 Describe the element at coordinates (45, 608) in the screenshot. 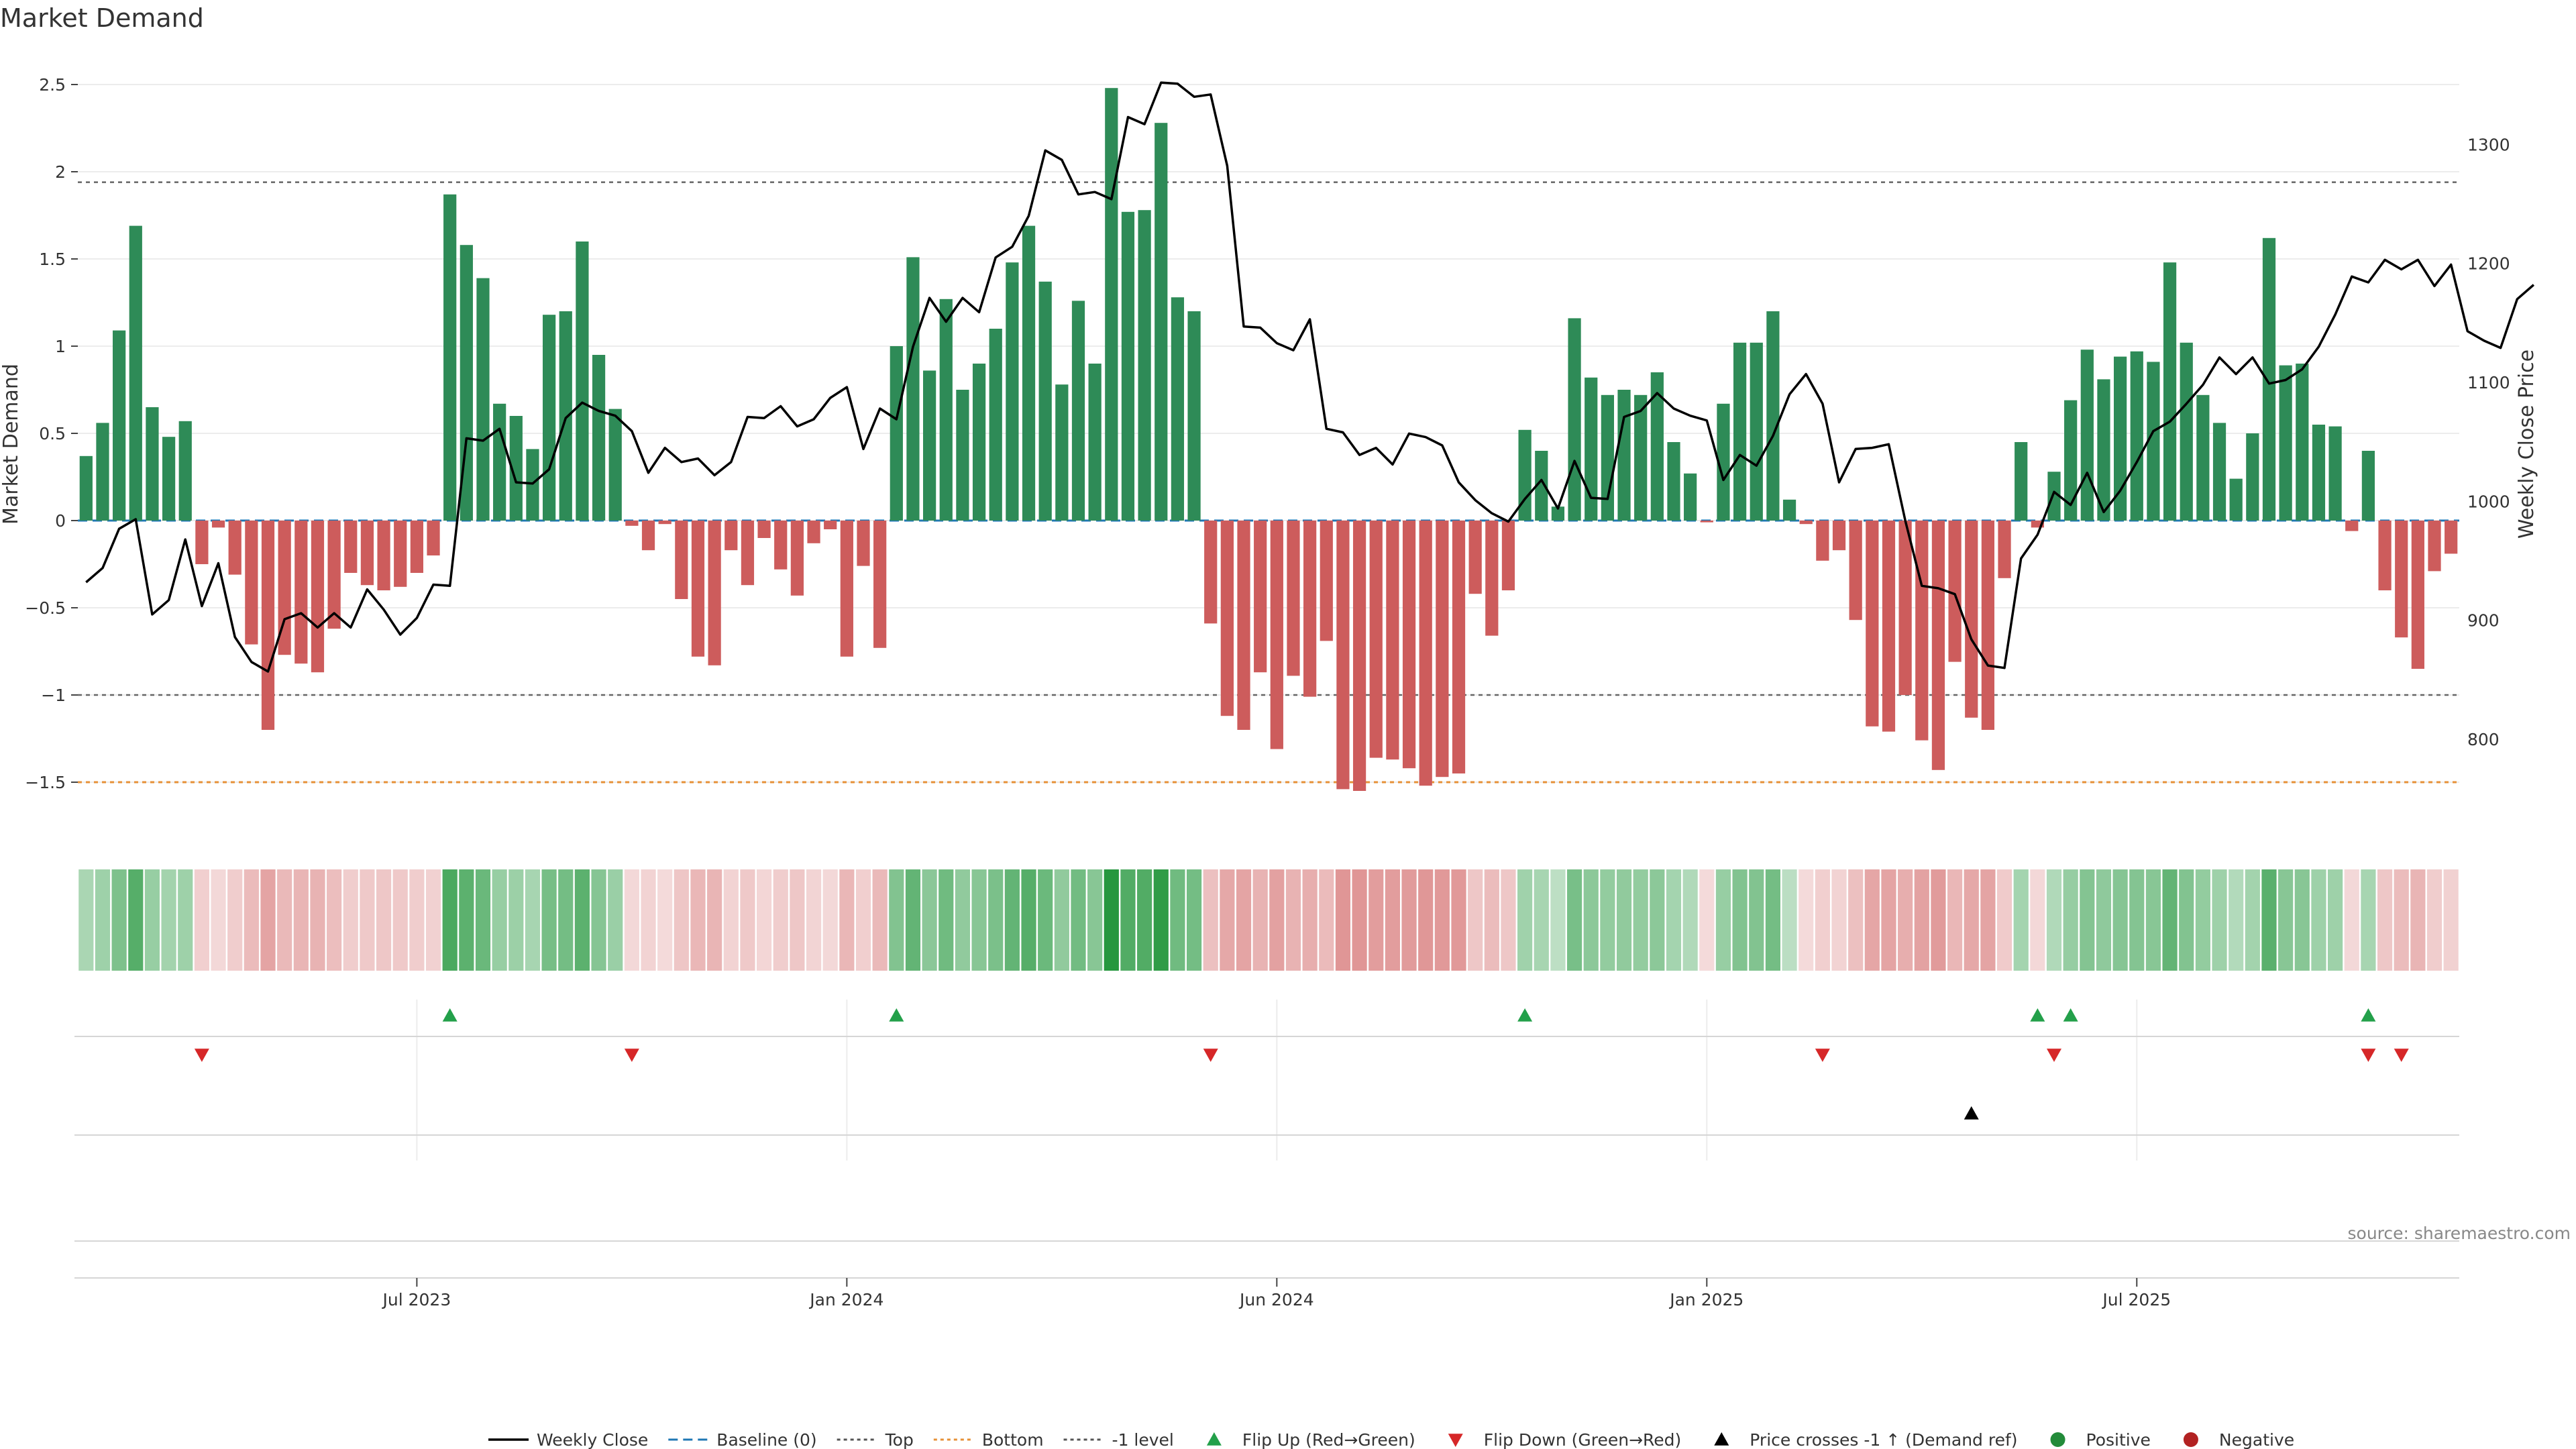

I see `y-tick-label: −0.5` at that location.